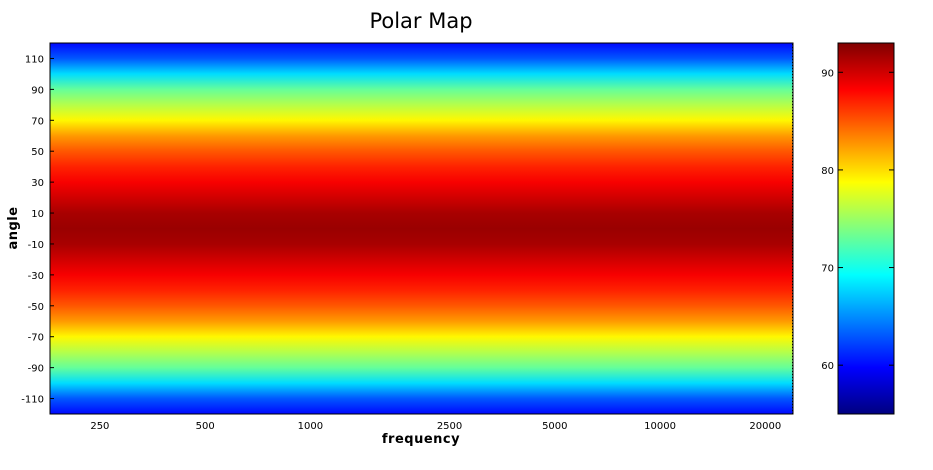  I want to click on x-tick-label: 20000, so click(765, 426).